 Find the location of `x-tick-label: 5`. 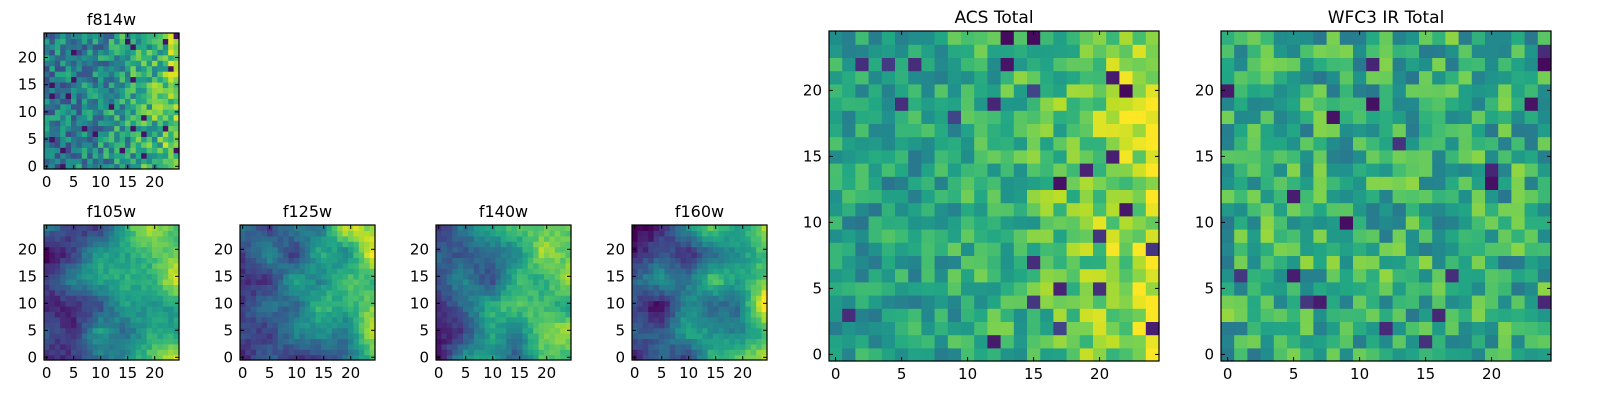

x-tick-label: 5 is located at coordinates (74, 182).